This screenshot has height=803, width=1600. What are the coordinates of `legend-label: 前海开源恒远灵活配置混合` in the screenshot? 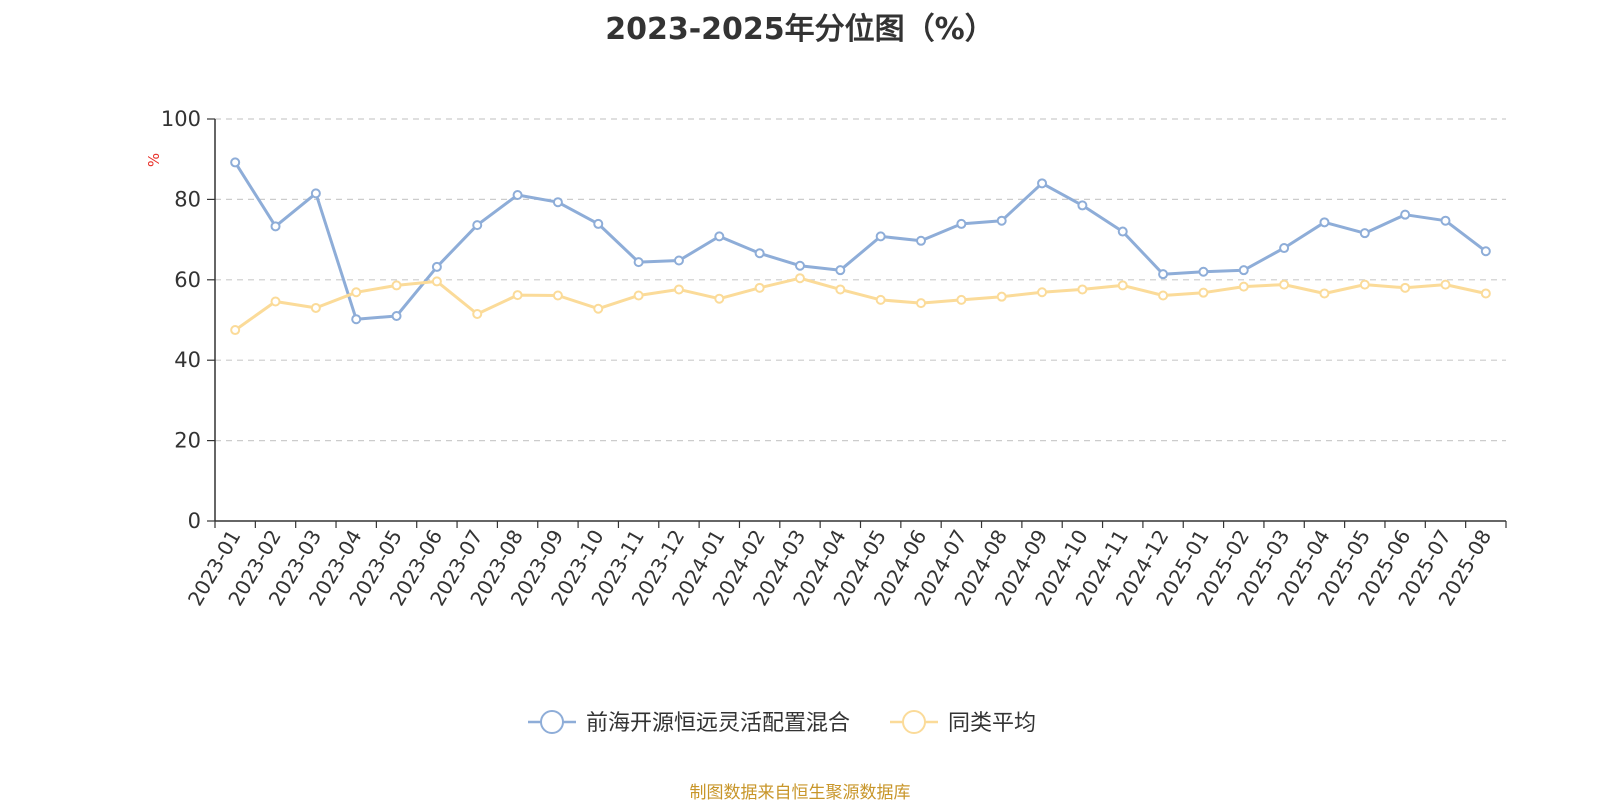 It's located at (718, 723).